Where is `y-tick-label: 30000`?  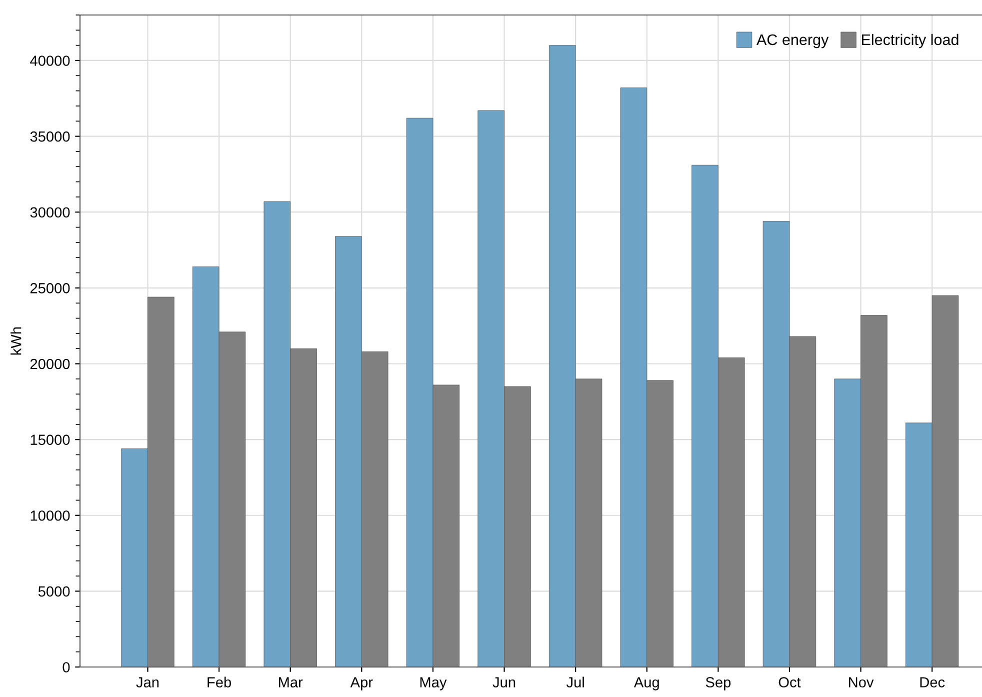 y-tick-label: 30000 is located at coordinates (50, 212).